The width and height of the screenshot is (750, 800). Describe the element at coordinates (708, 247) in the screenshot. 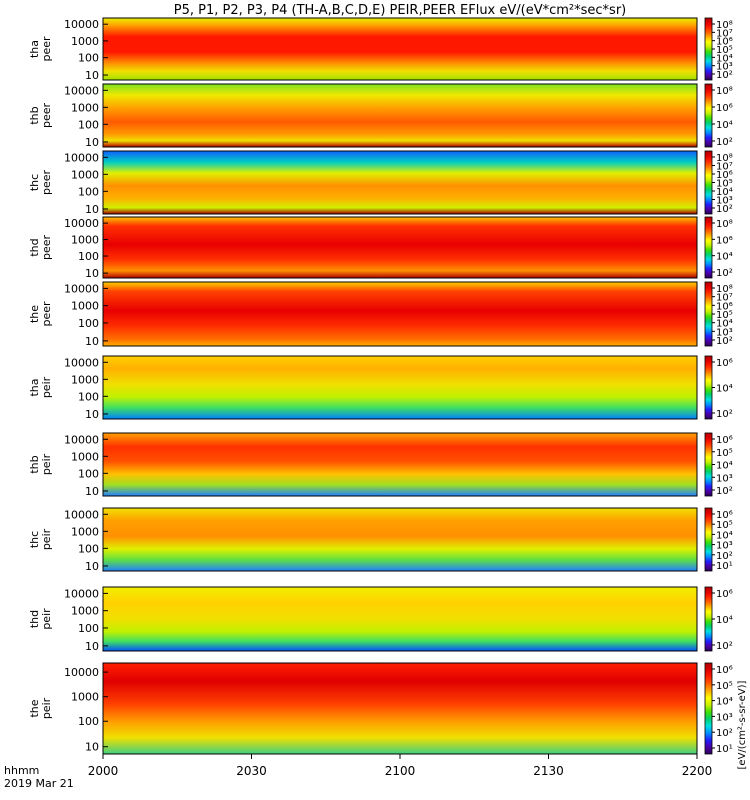

I see `colorbar-thd-peer` at that location.